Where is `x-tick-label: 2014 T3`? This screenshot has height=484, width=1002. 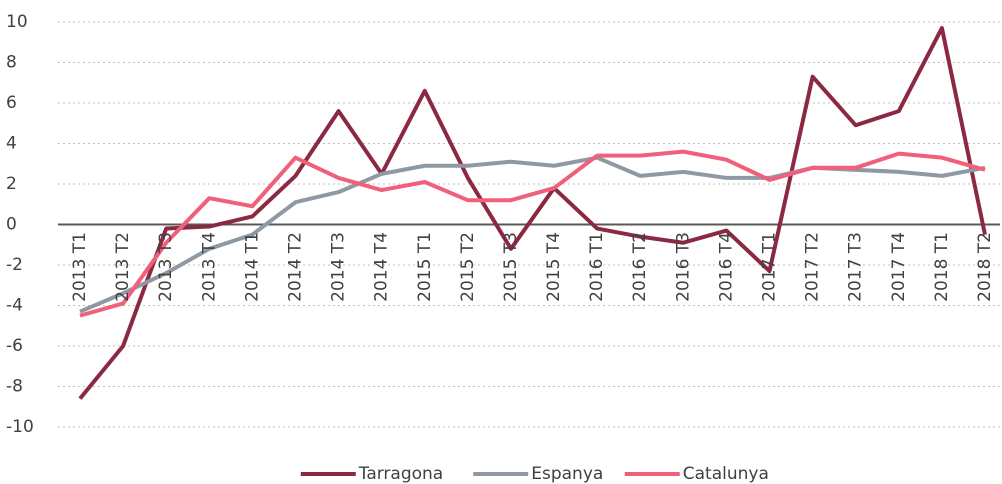 x-tick-label: 2014 T3 is located at coordinates (339, 267).